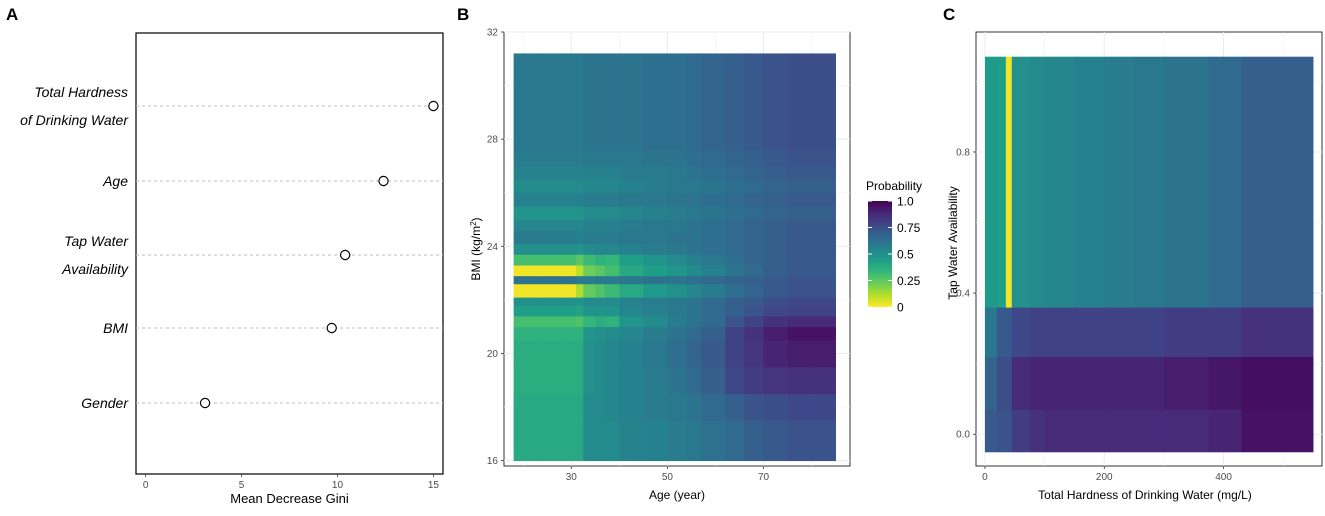 Image resolution: width=1325 pixels, height=516 pixels. Describe the element at coordinates (493, 247) in the screenshot. I see `y-tick-label: 24` at that location.